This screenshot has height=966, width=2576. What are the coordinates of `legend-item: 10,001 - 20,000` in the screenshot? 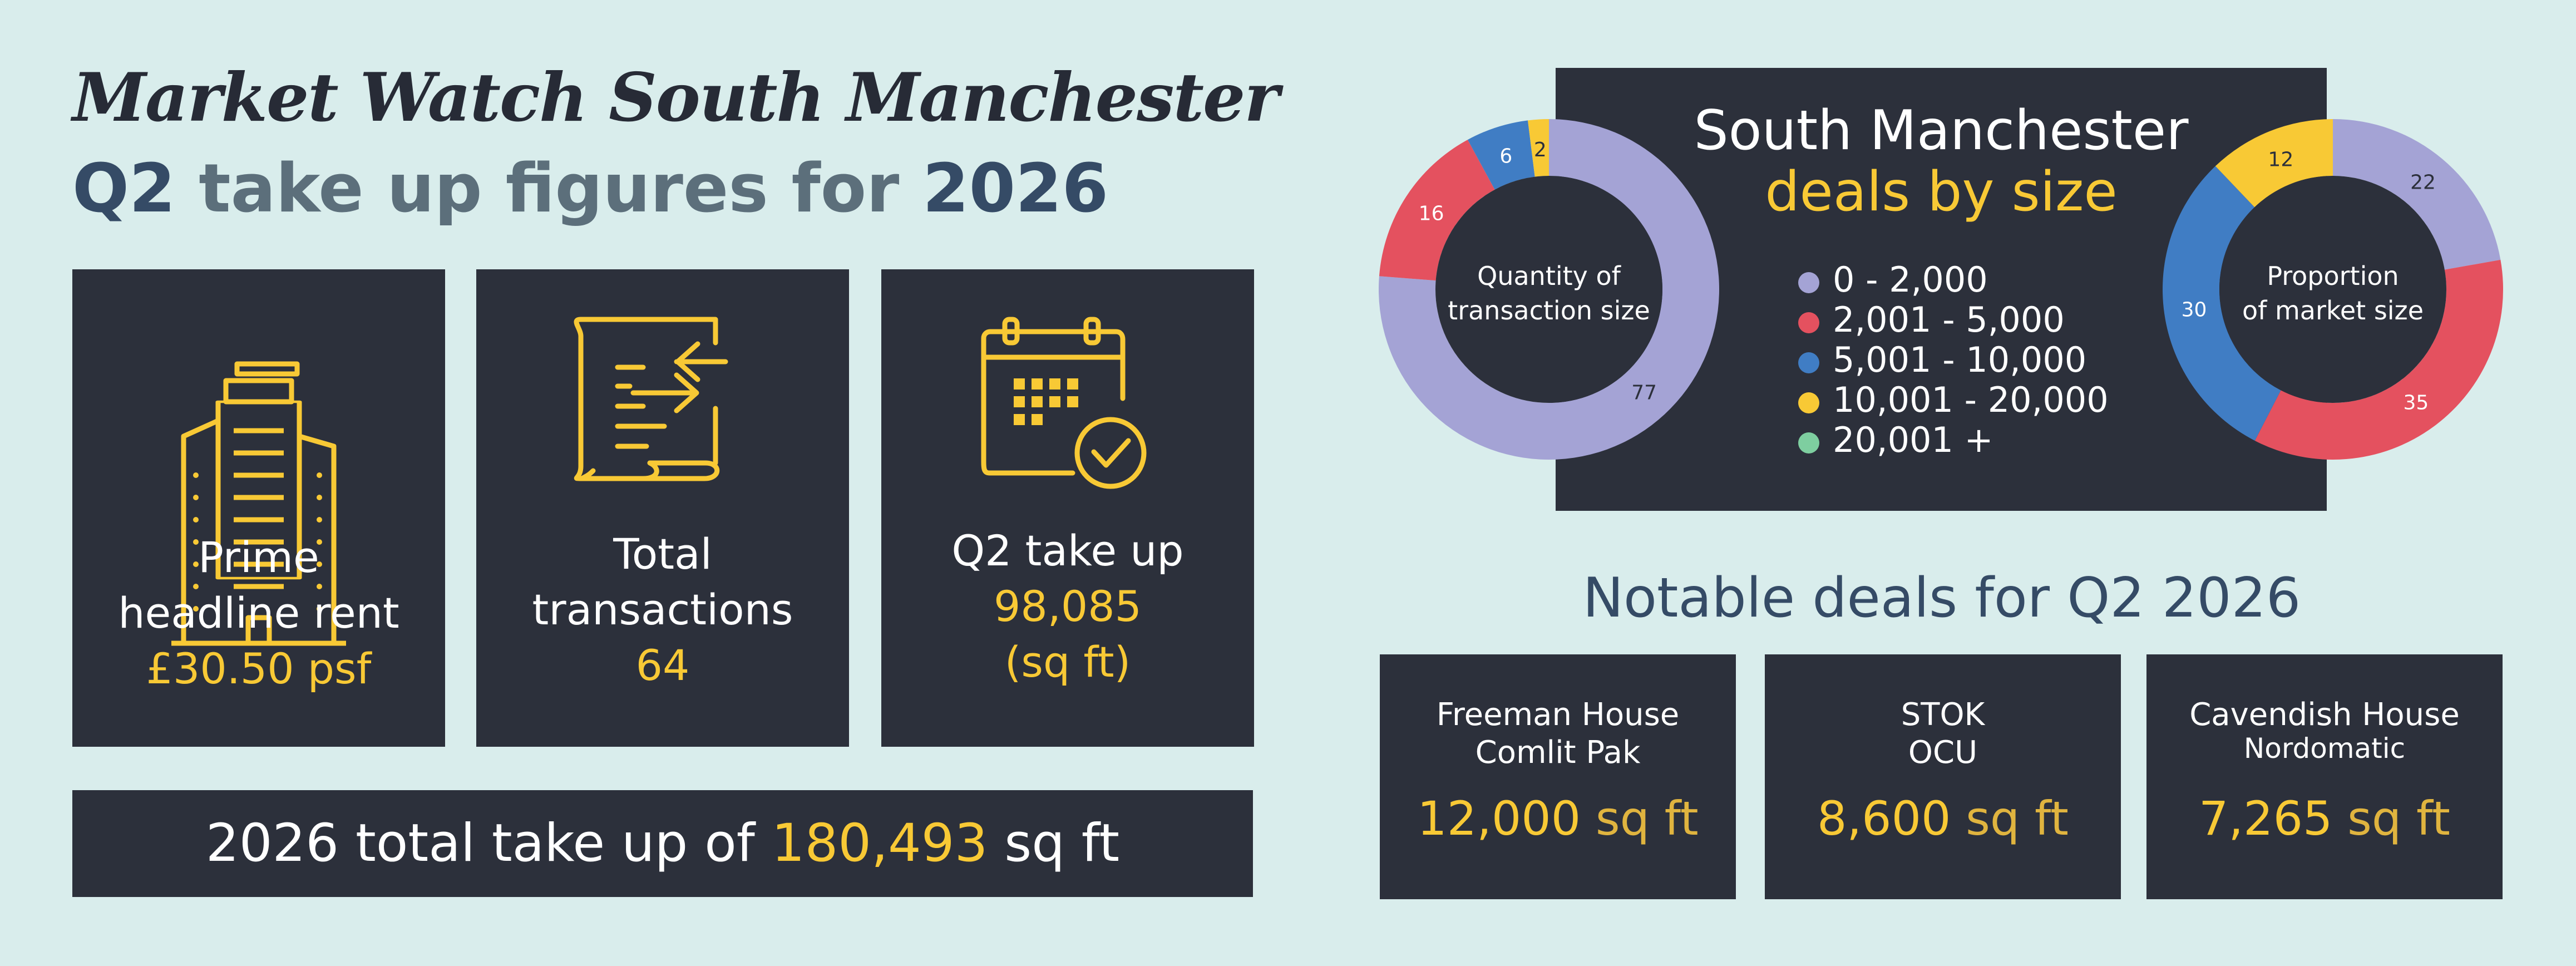 It's located at (1953, 399).